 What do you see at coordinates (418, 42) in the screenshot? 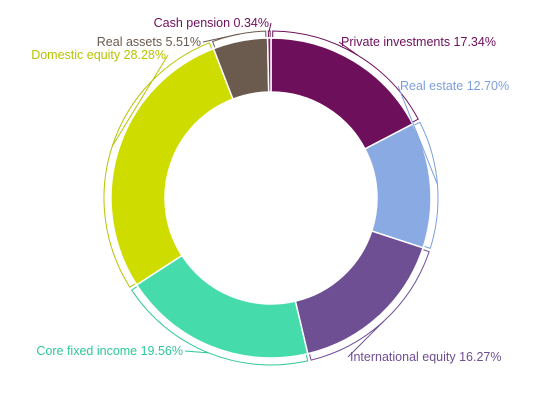
I see `slice-label-private-investments: Private investments 17.34%` at bounding box center [418, 42].